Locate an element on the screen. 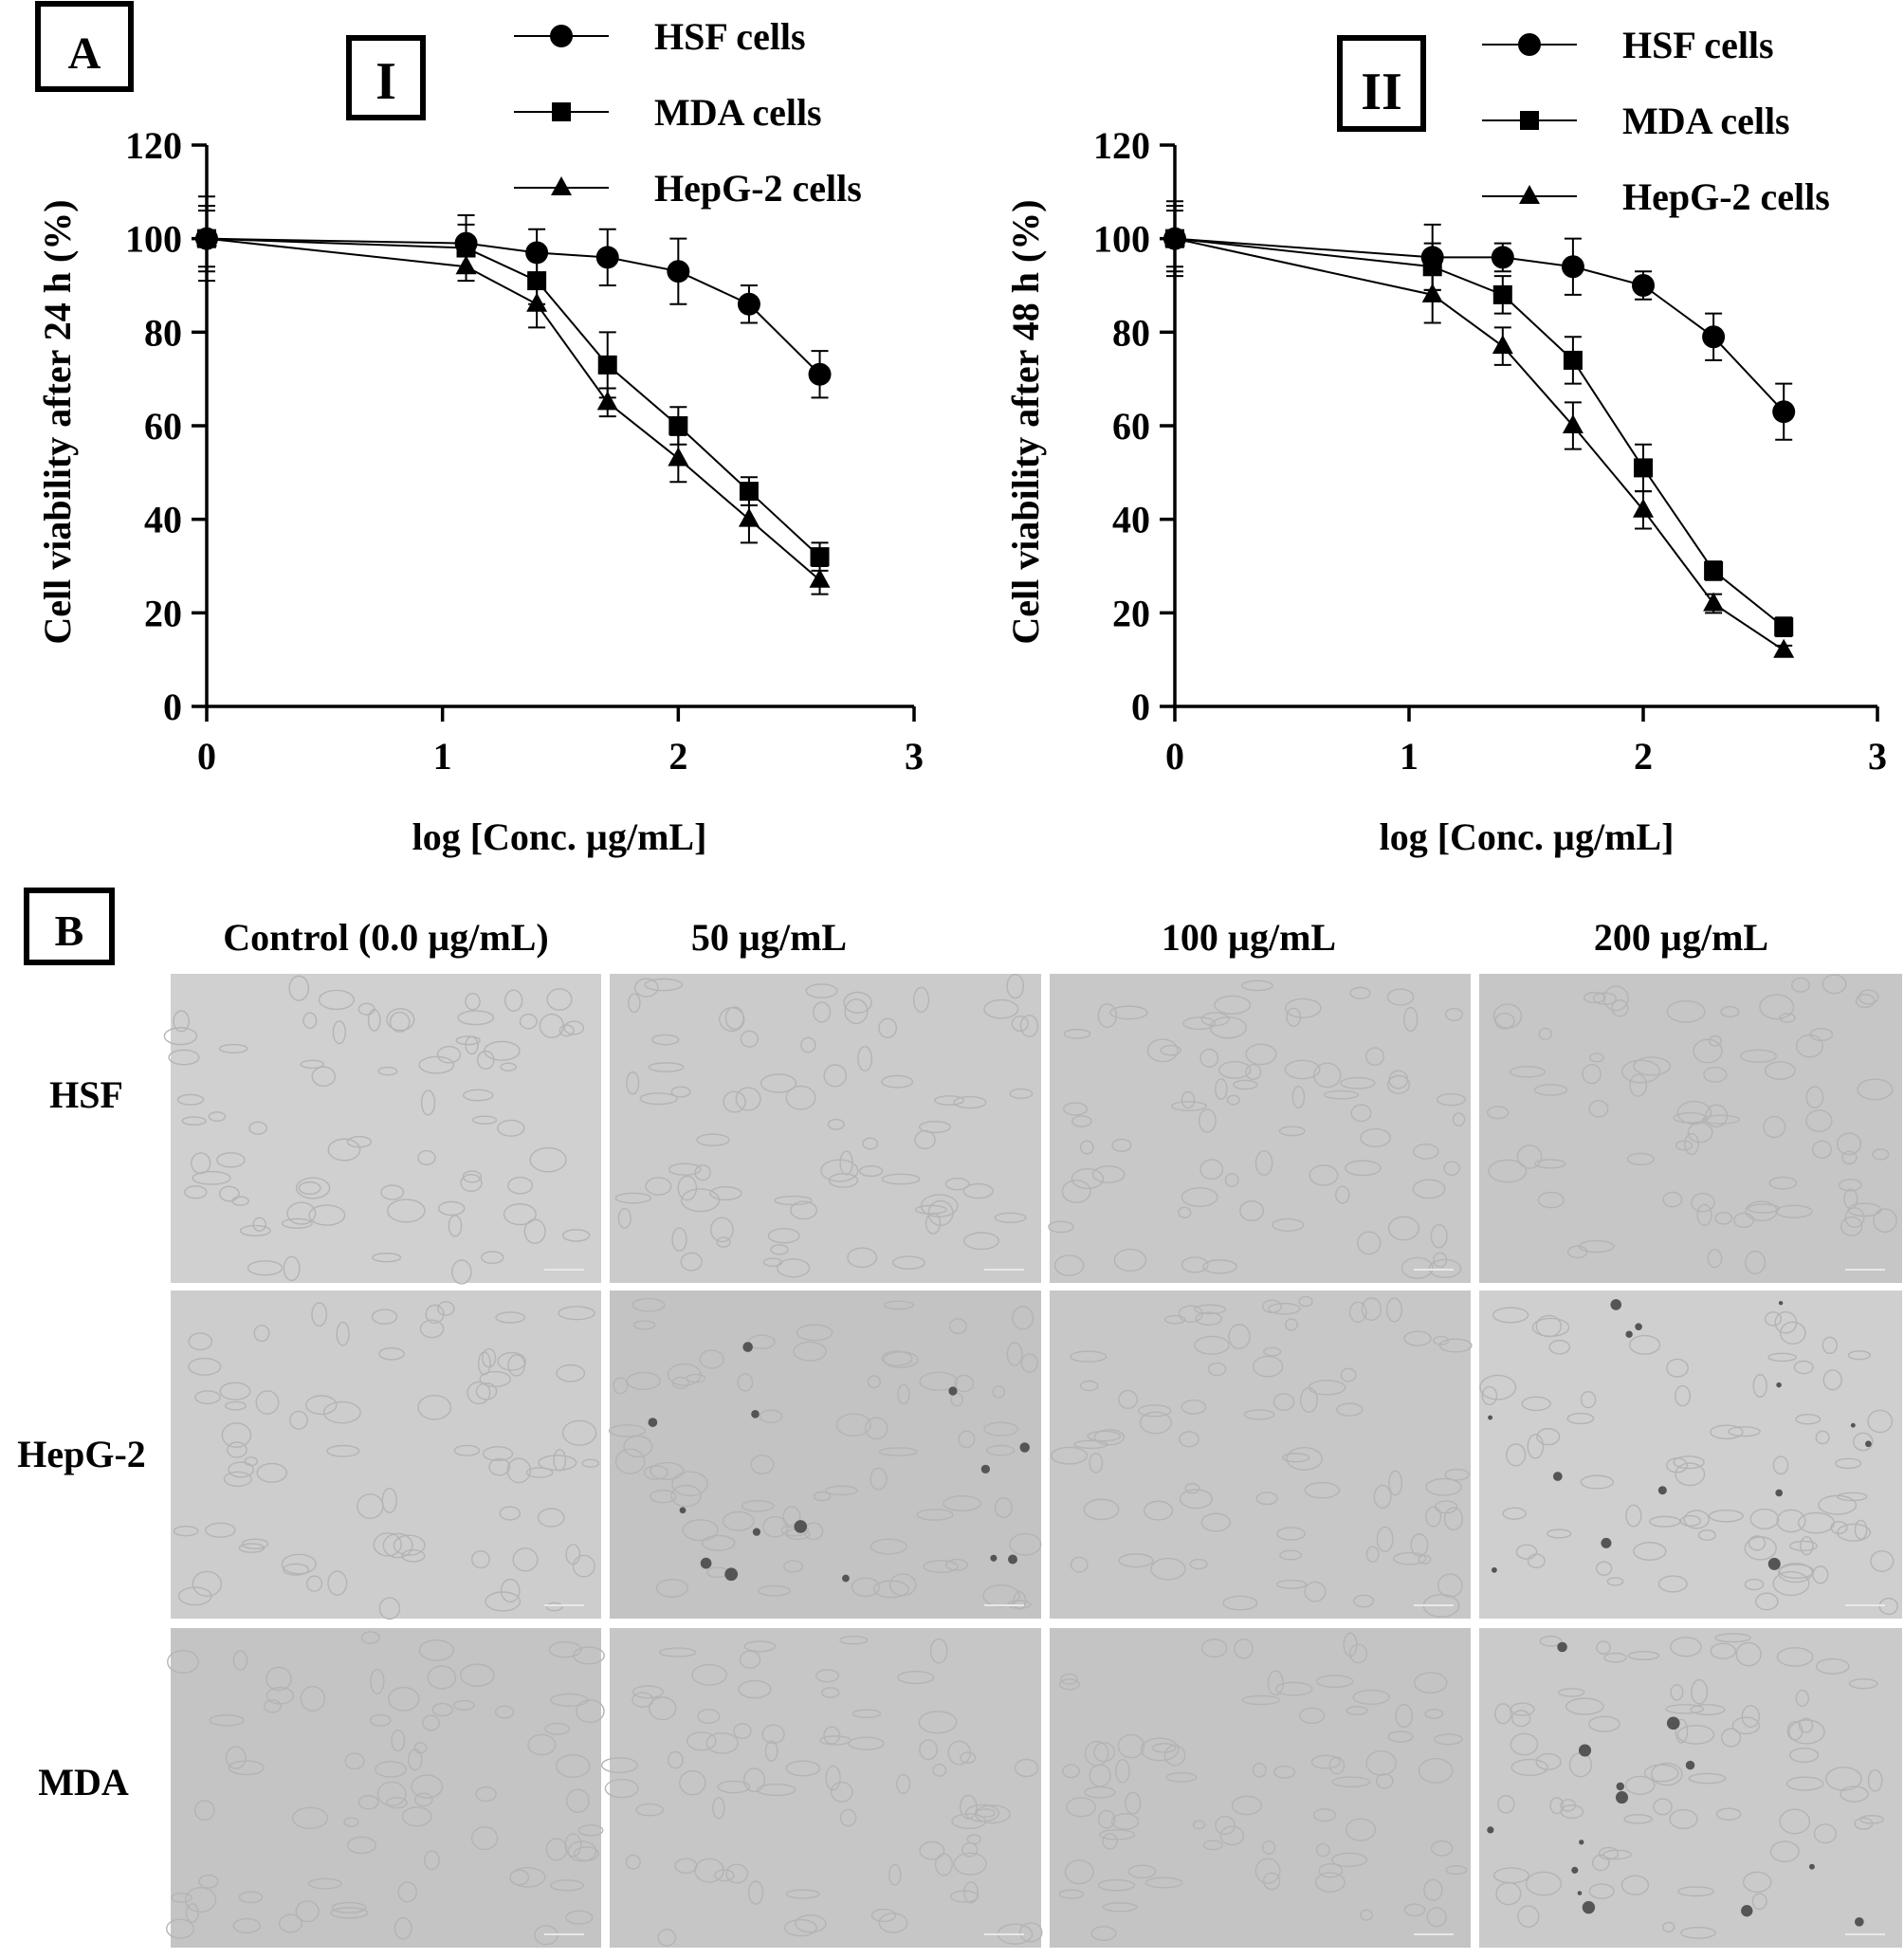 This screenshot has width=1904, height=1959. y-axis-label-24h: Cell viability after 24 h (%) is located at coordinates (58, 422).